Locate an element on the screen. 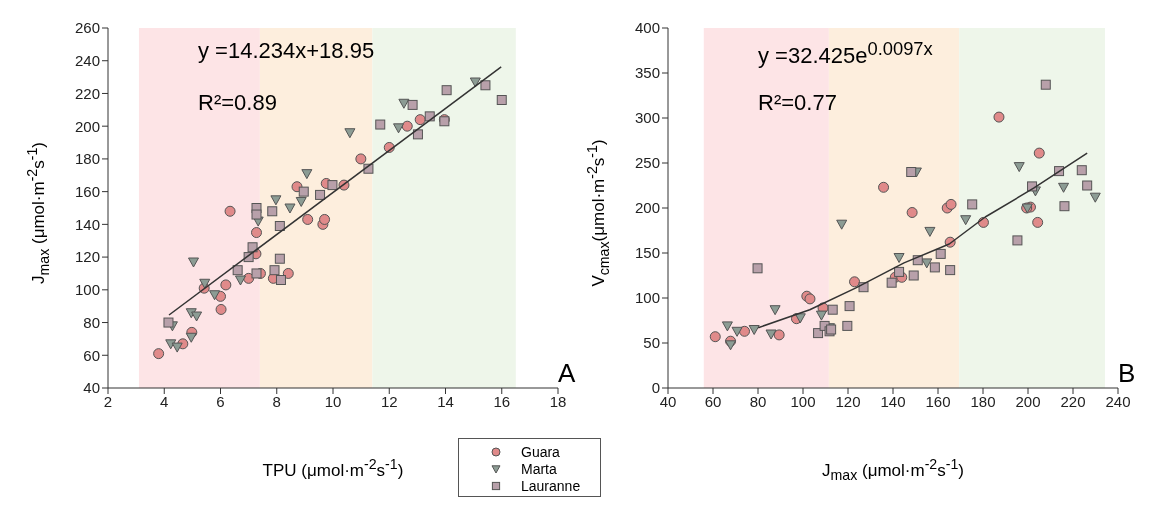 The image size is (1168, 511). x-tick-label: 200 is located at coordinates (1028, 401).